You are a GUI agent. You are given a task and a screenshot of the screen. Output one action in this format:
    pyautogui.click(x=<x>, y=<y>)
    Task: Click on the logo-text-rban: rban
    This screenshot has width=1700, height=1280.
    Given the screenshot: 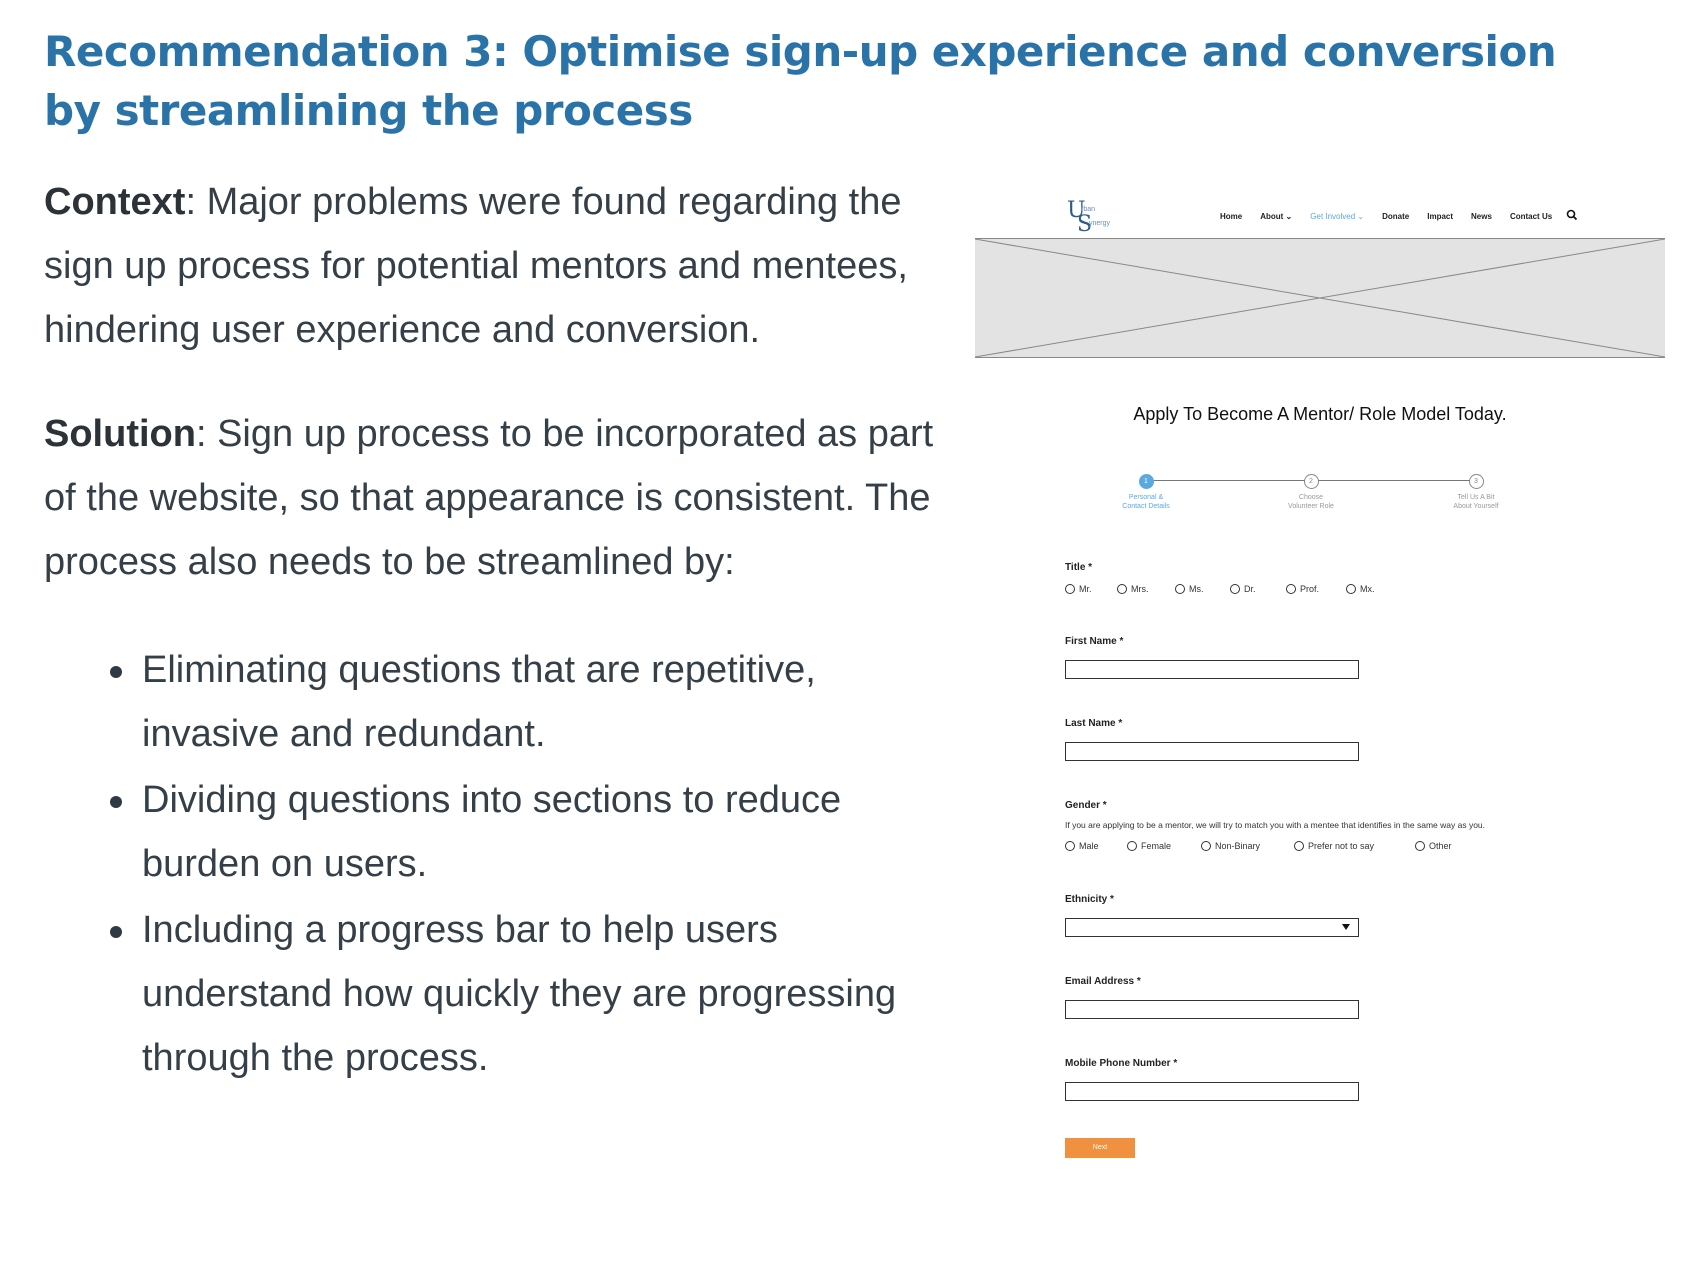 What is the action you would take?
    pyautogui.click(x=1088, y=209)
    